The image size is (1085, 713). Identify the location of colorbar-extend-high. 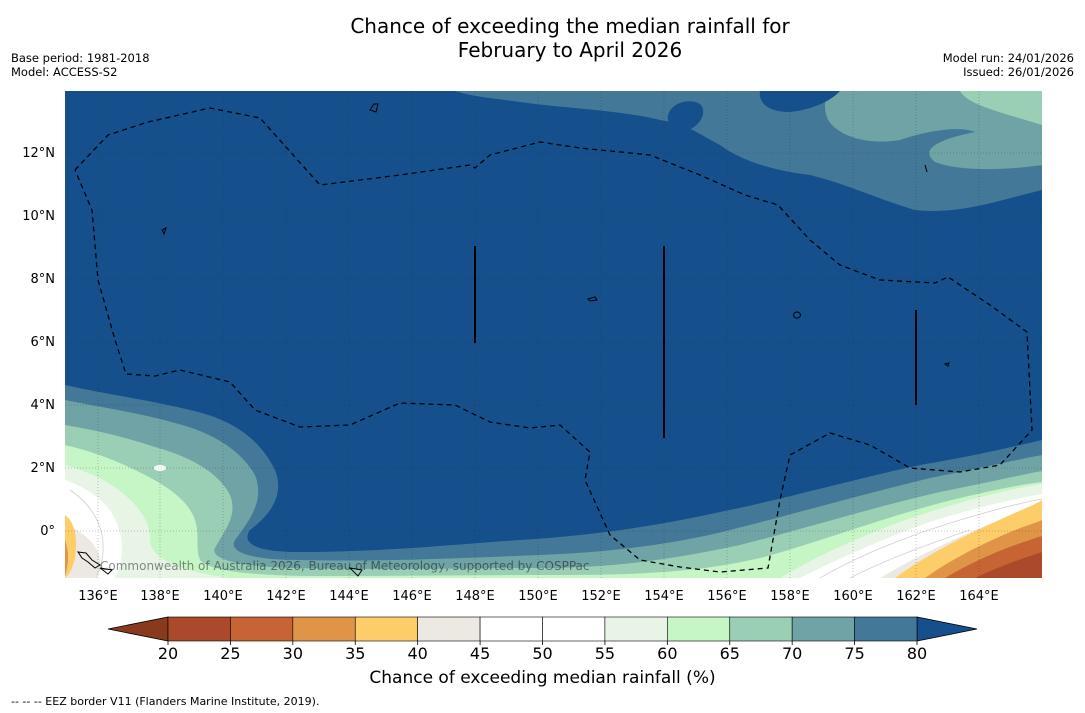
(947, 629).